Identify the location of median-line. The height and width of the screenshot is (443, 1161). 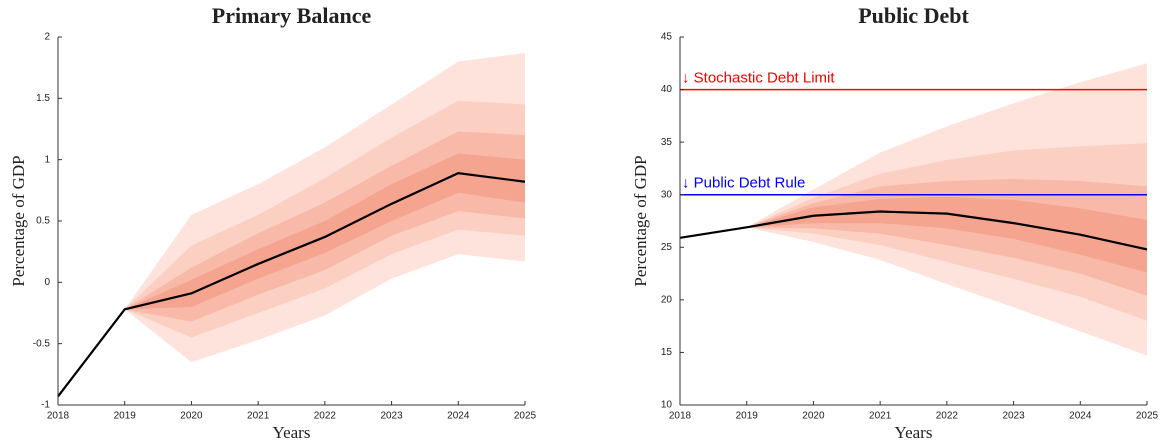
(913, 230).